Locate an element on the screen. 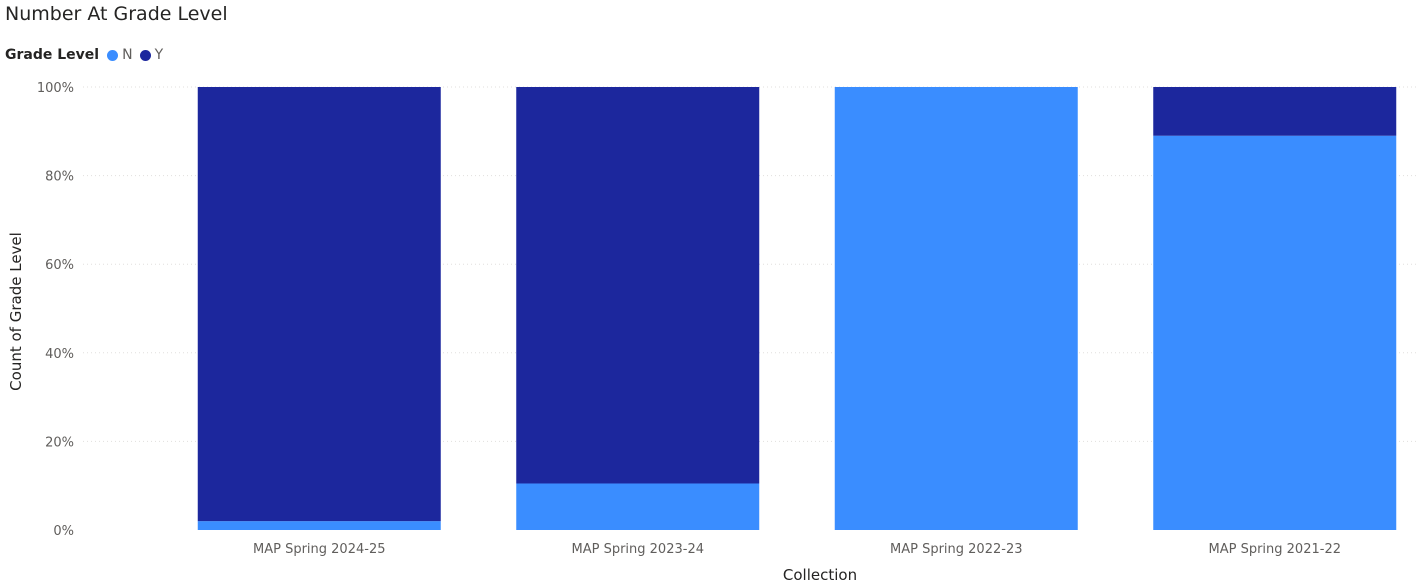 The height and width of the screenshot is (583, 1417). x-tick-label: MAP Spring 2021-22 is located at coordinates (1275, 549).